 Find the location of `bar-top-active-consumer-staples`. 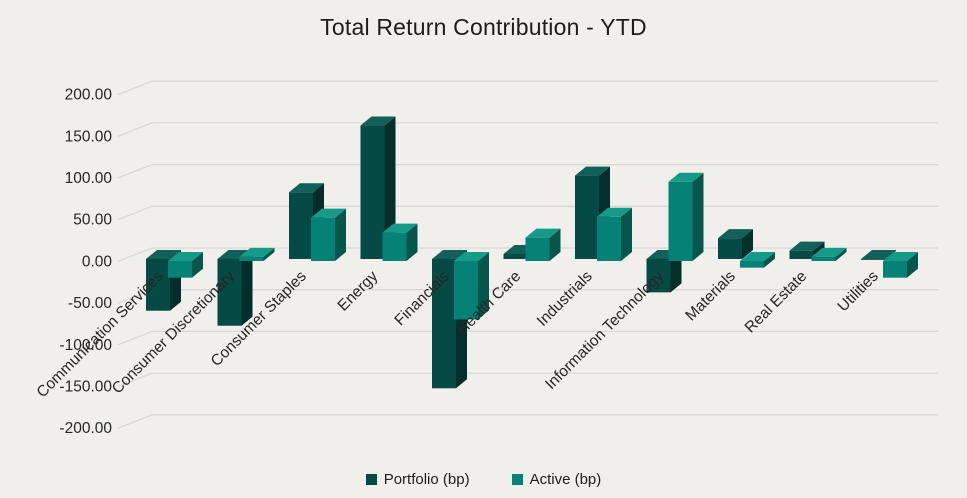

bar-top-active-consumer-staples is located at coordinates (328, 213).